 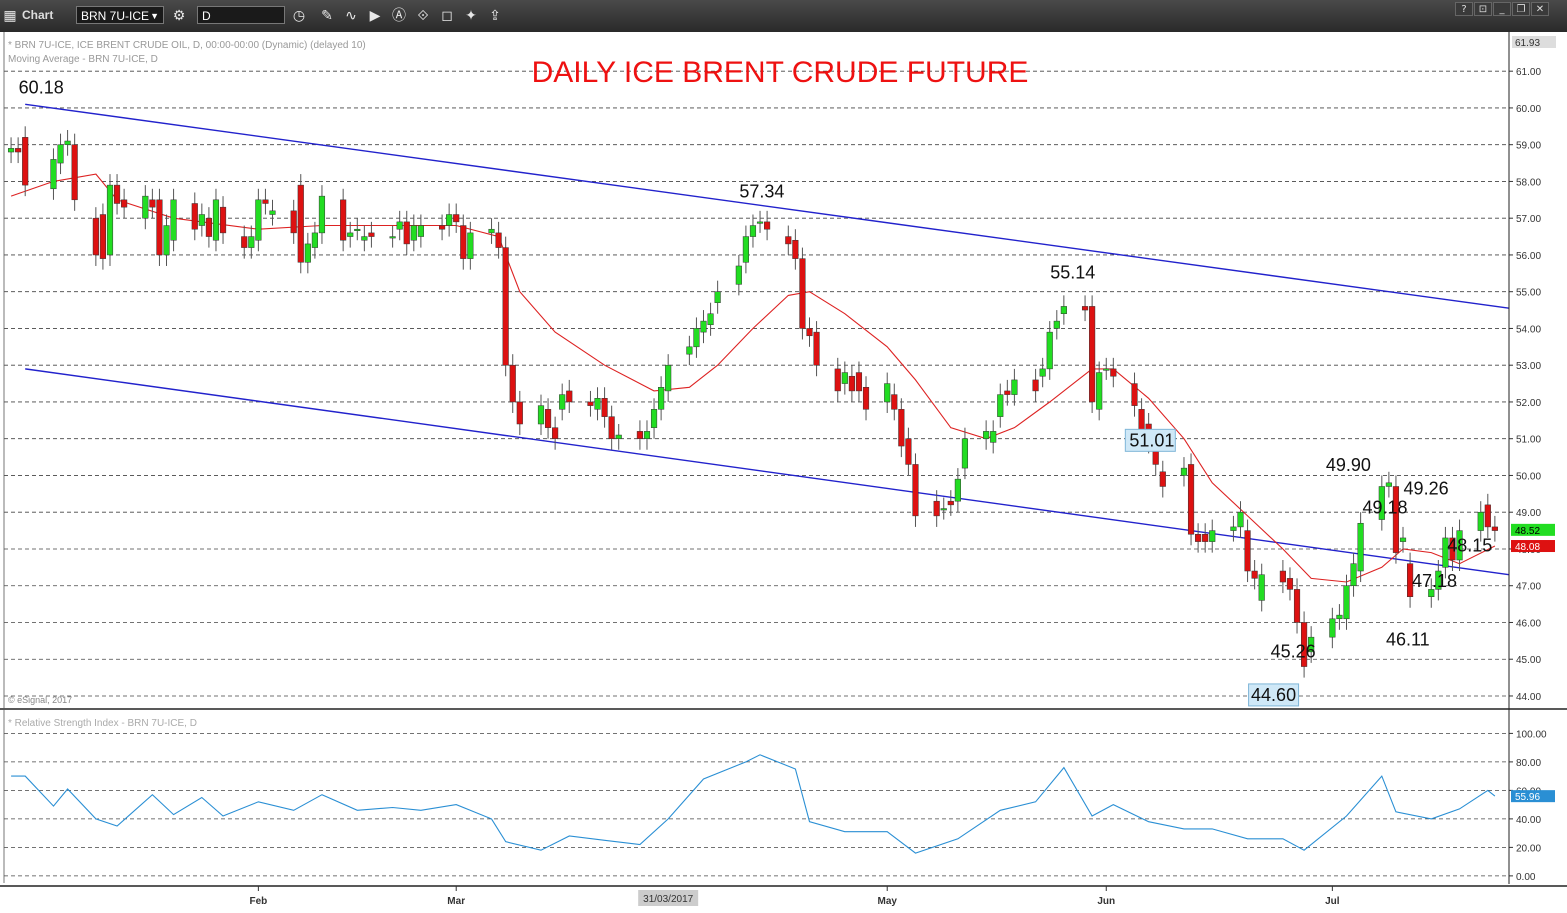 I want to click on alert-icon: Ⓐ, so click(x=399, y=16).